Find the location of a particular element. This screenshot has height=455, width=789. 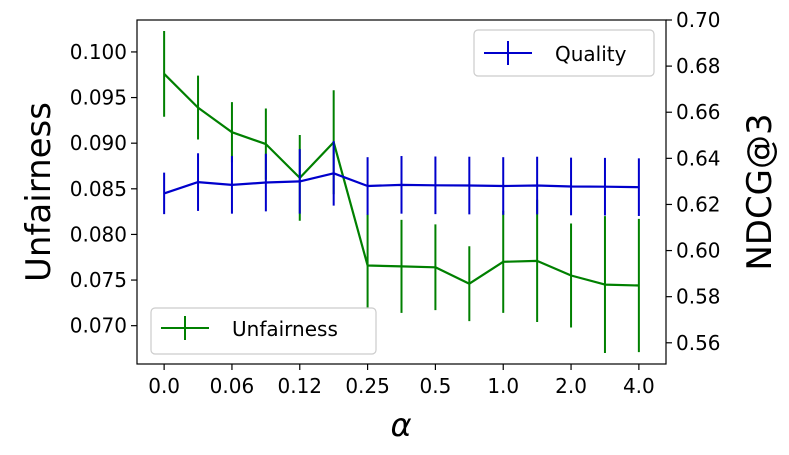

x-tick-label: 2.0 is located at coordinates (571, 386).